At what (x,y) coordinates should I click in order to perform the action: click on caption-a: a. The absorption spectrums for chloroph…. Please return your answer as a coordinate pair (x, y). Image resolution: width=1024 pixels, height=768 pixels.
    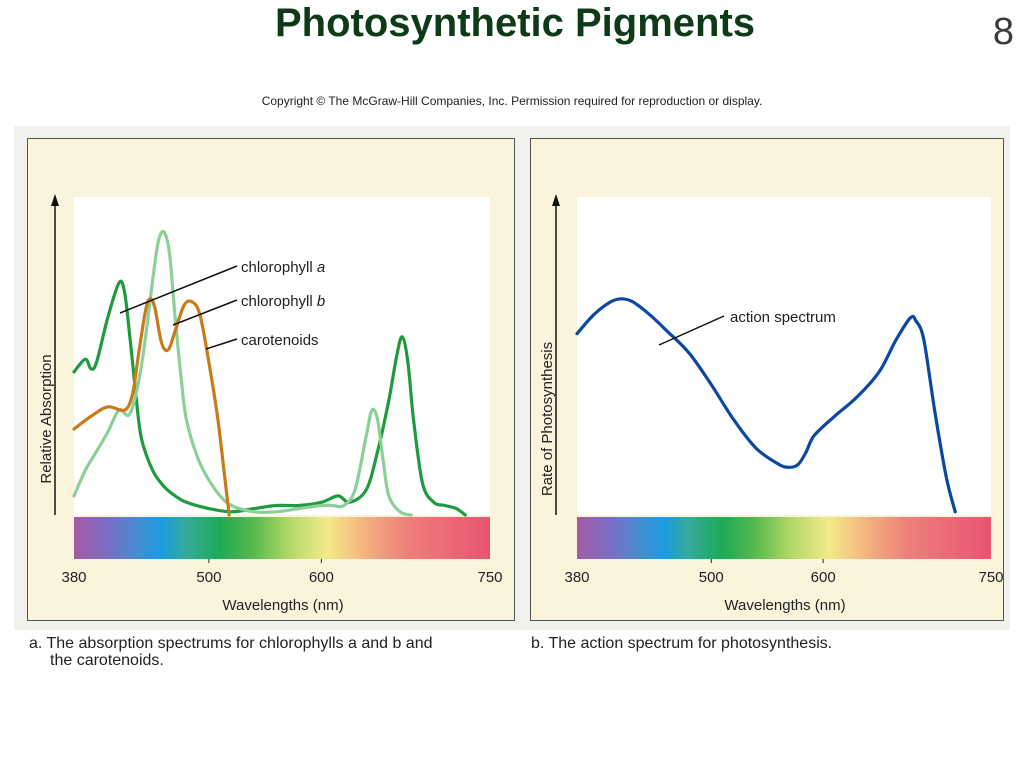
    Looking at the image, I should click on (269, 652).